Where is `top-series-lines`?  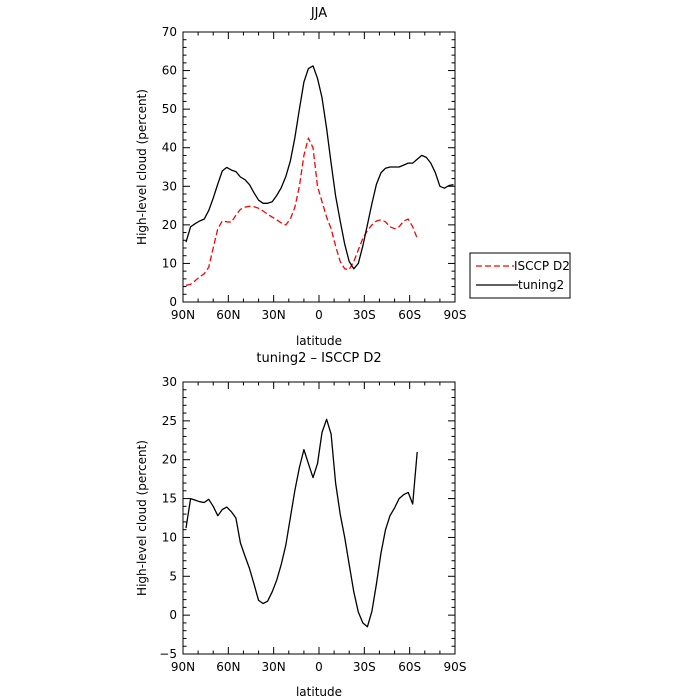
top-series-lines is located at coordinates (319, 176).